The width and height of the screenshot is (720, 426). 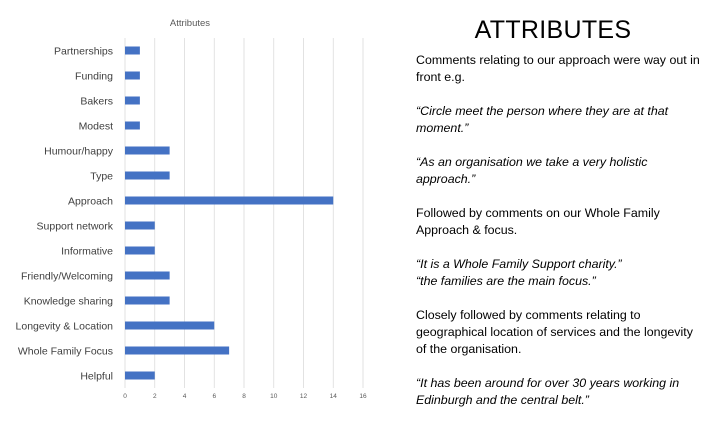 What do you see at coordinates (68, 302) in the screenshot?
I see `category-label: Knowledge sharing` at bounding box center [68, 302].